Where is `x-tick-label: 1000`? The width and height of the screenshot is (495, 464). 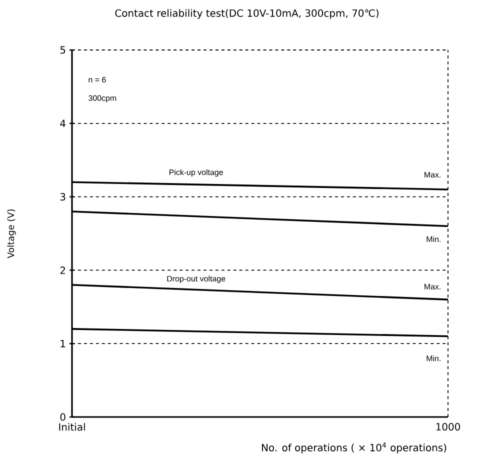 x-tick-label: 1000 is located at coordinates (448, 427).